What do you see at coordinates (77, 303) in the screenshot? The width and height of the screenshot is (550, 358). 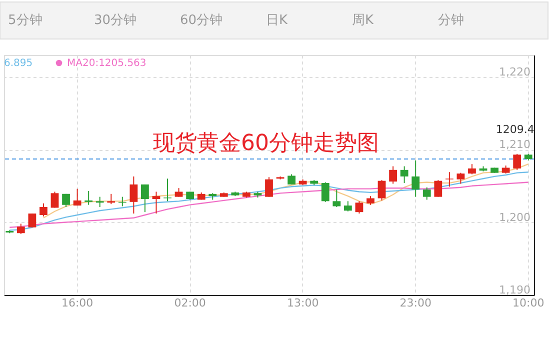 I see `x-tick-label: 16:00` at bounding box center [77, 303].